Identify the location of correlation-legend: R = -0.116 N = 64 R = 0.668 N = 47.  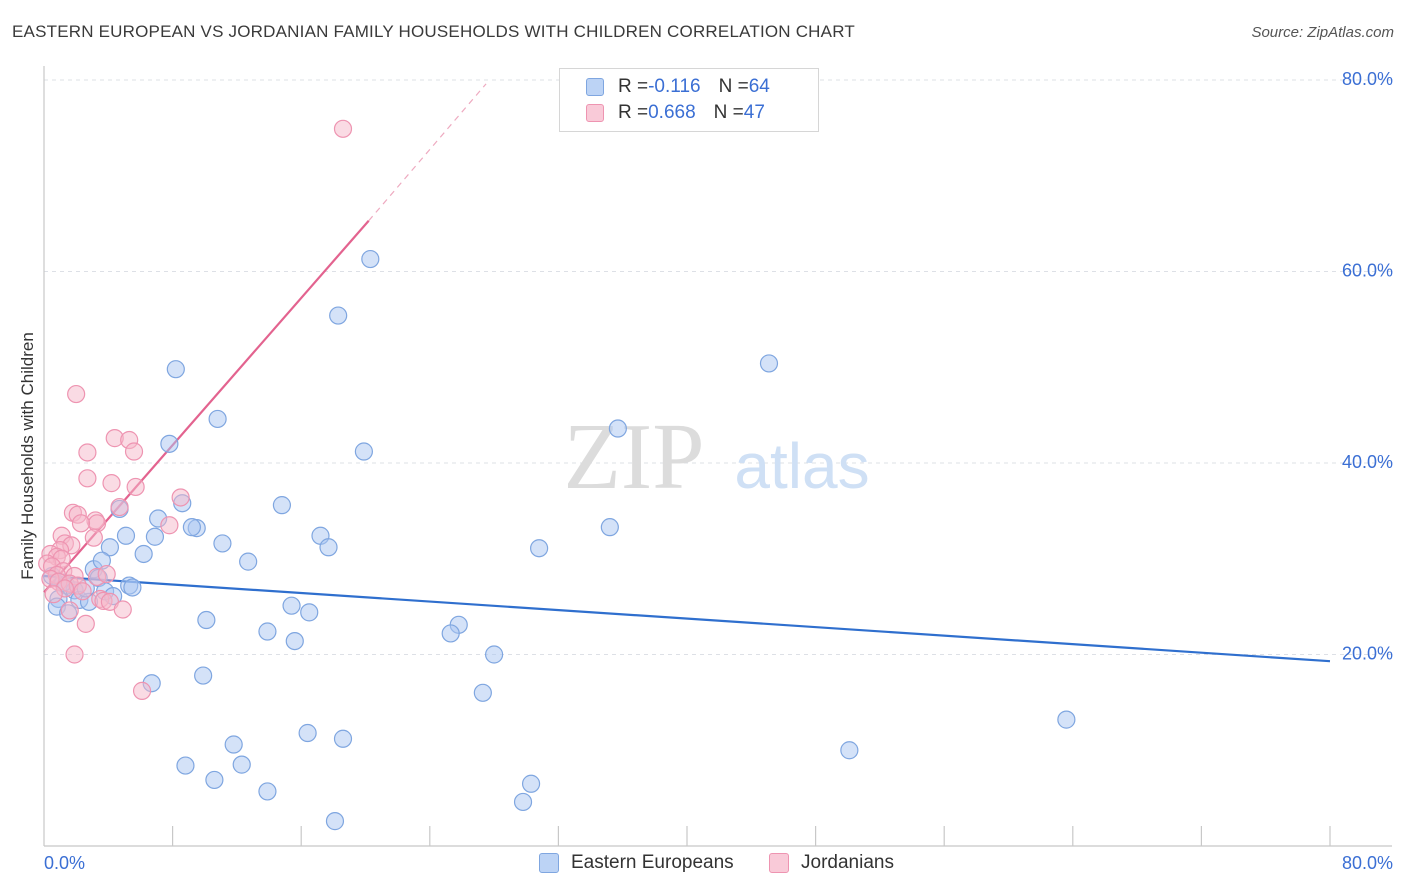
(689, 100).